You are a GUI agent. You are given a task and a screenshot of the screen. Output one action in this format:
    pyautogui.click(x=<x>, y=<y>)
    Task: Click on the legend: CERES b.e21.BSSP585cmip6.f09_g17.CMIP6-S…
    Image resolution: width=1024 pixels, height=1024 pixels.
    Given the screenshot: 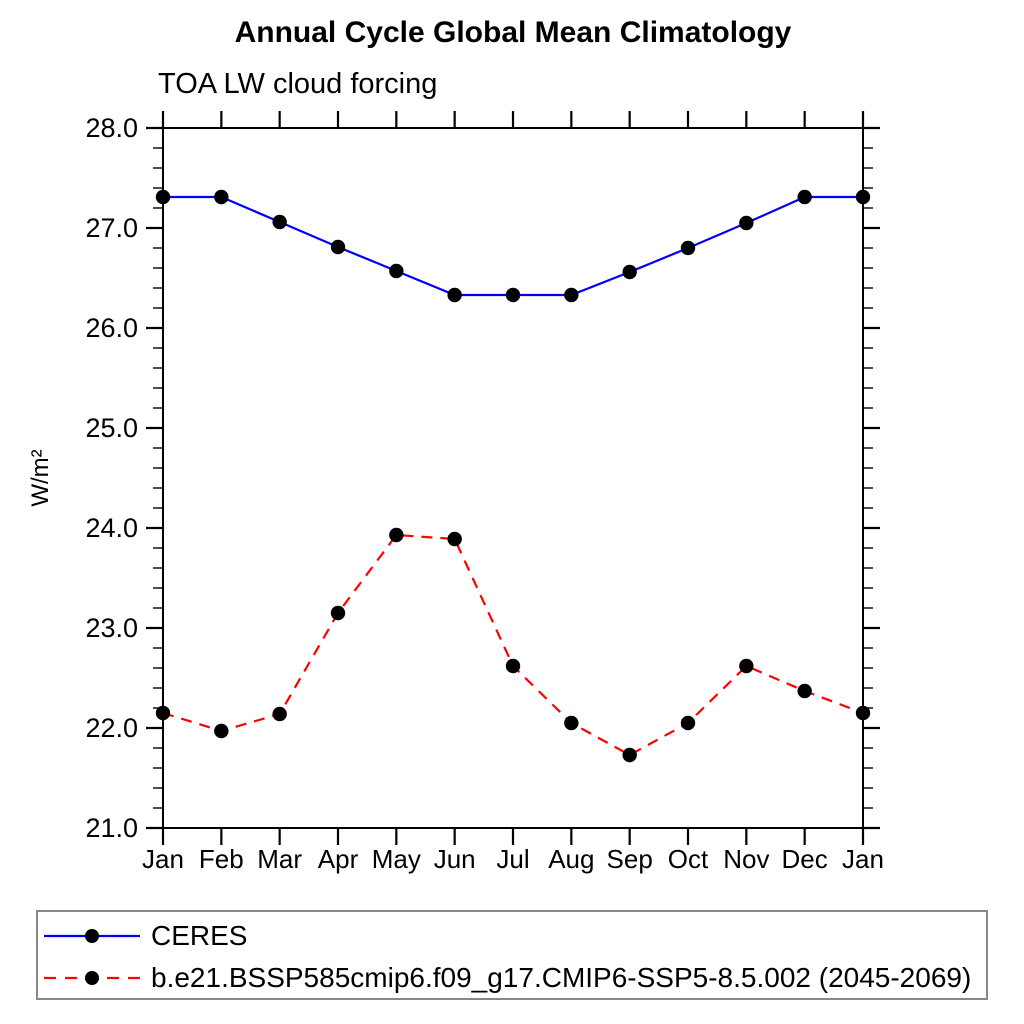 What is the action you would take?
    pyautogui.click(x=512, y=955)
    